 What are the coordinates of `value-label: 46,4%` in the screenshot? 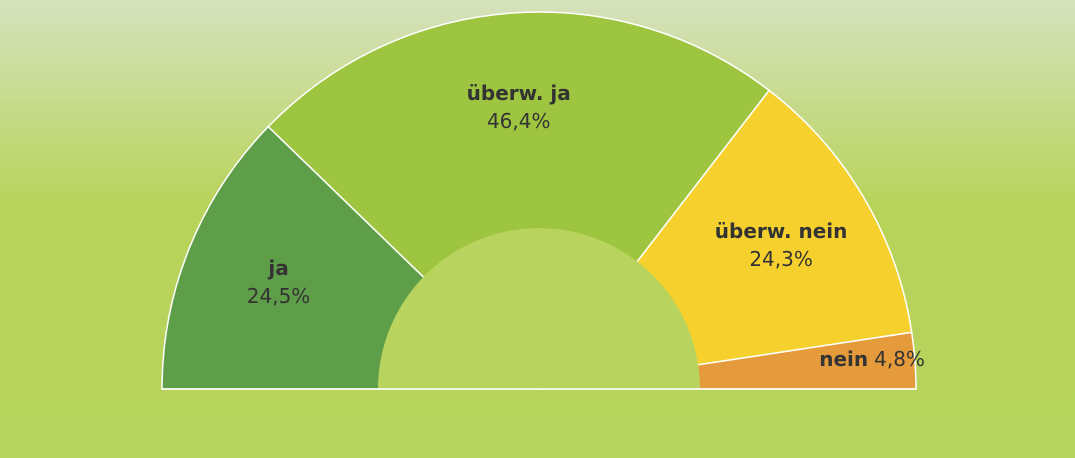 It's located at (519, 121).